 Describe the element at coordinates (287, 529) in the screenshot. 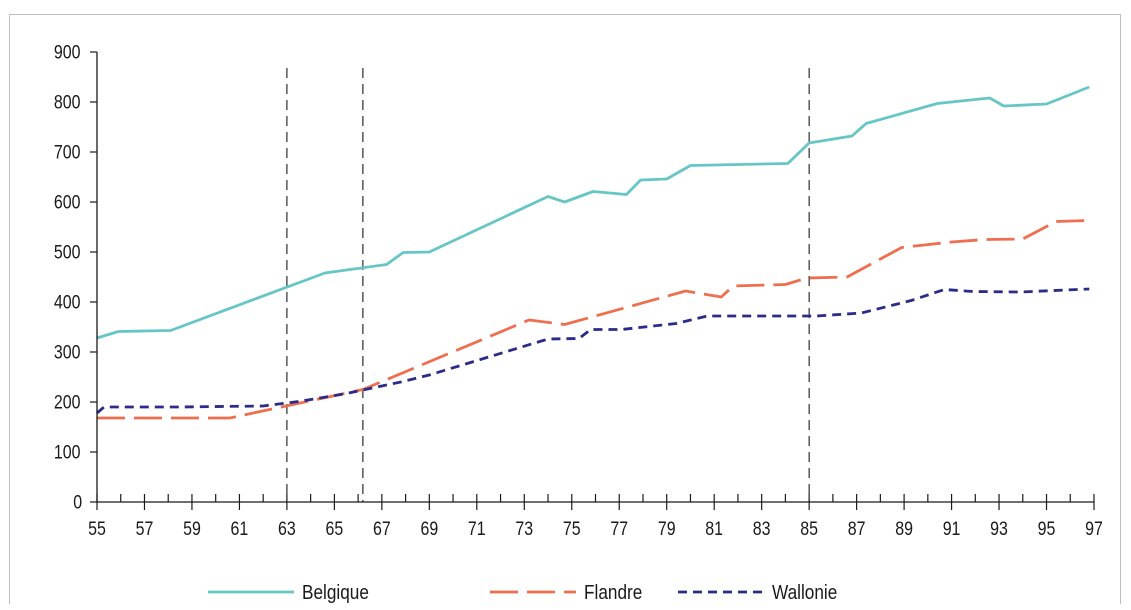

I see `x-tick-label-63: 63` at that location.